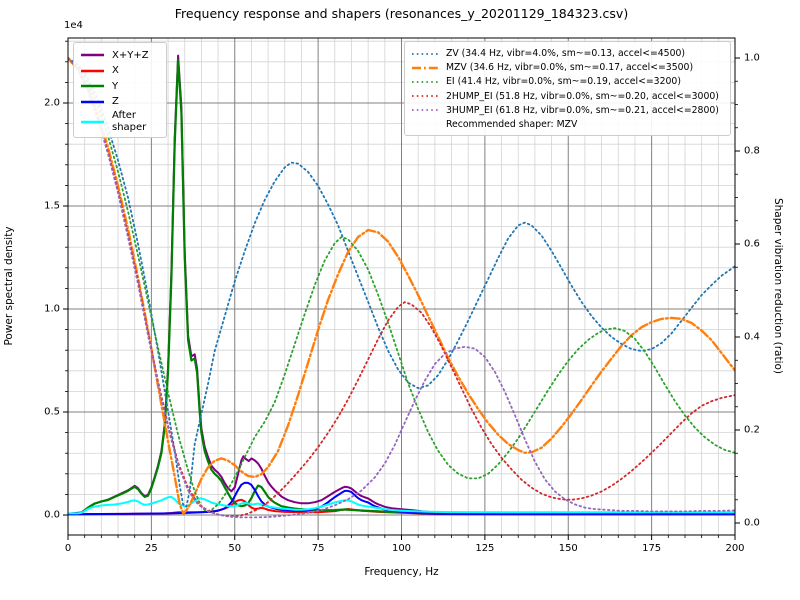 The image size is (800, 600). I want to click on legend-item-label: After shaper, so click(129, 121).